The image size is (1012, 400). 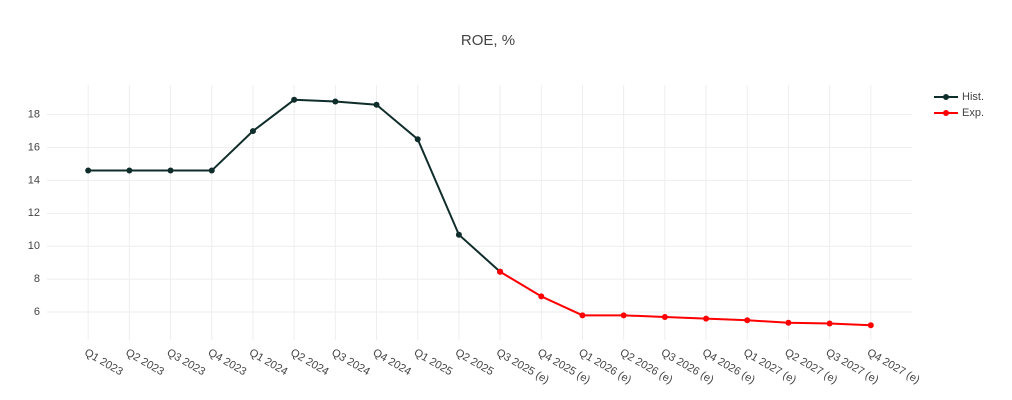 What do you see at coordinates (144, 362) in the screenshot?
I see `x-tick-label: Q2 2023` at bounding box center [144, 362].